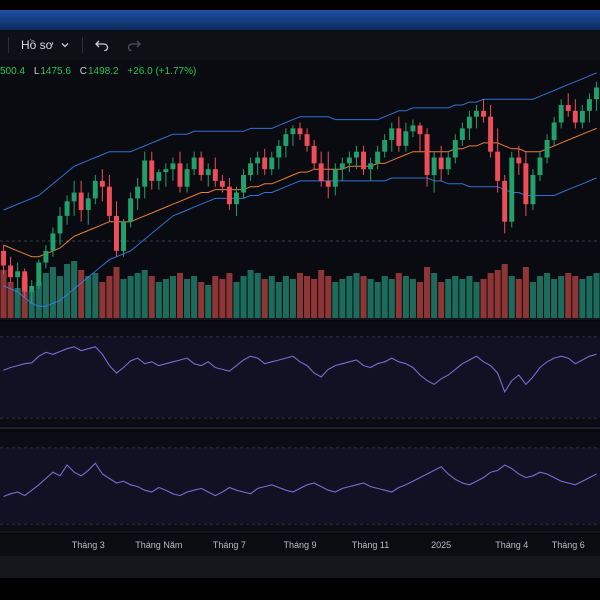 The height and width of the screenshot is (600, 600). I want to click on x-axis-label: Tháng 11, so click(370, 545).